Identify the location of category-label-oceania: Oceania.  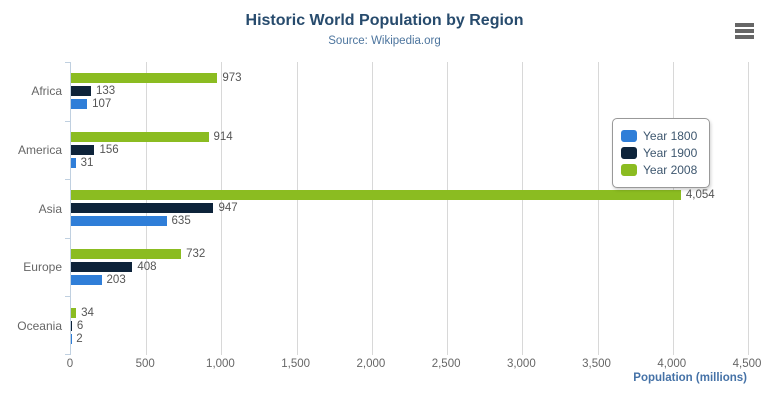
(39, 325).